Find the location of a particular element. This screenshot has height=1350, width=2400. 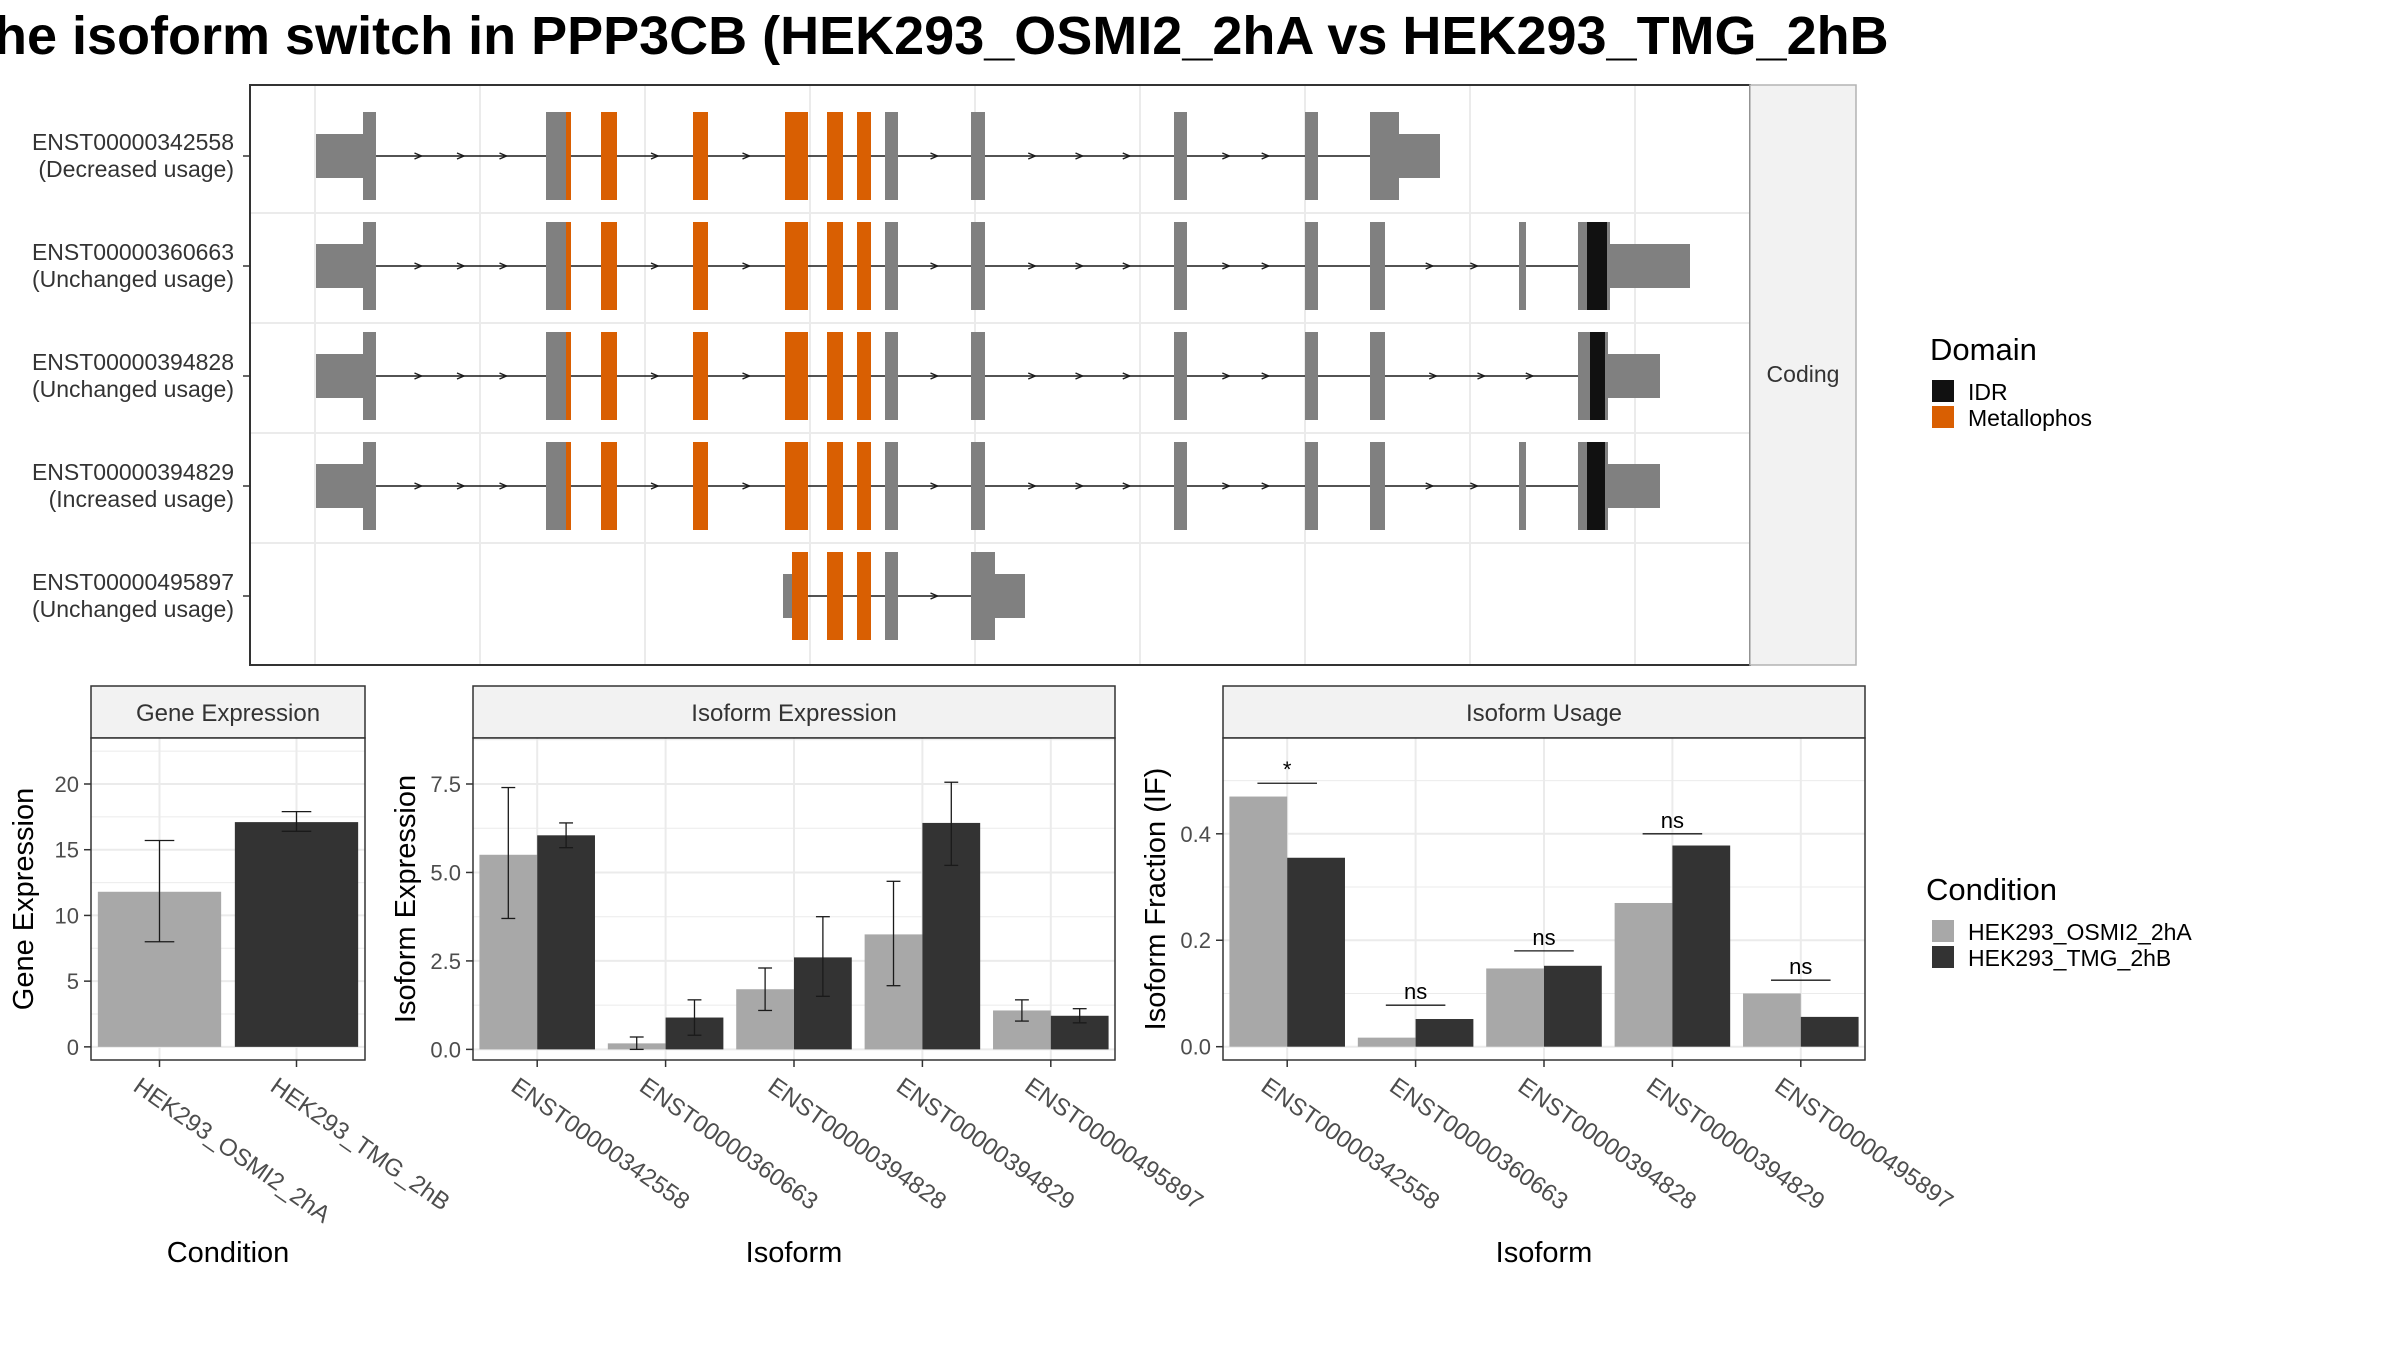

y-tick-label: 0.2 is located at coordinates (1195, 940).